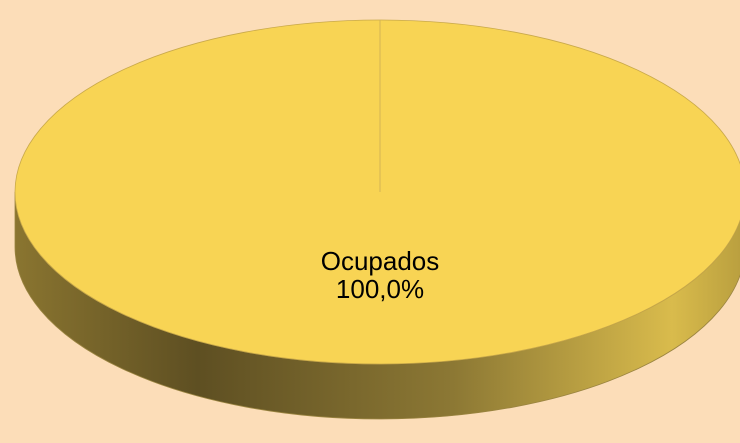 The height and width of the screenshot is (443, 740). Describe the element at coordinates (380, 261) in the screenshot. I see `slice-label: Ocupados` at that location.